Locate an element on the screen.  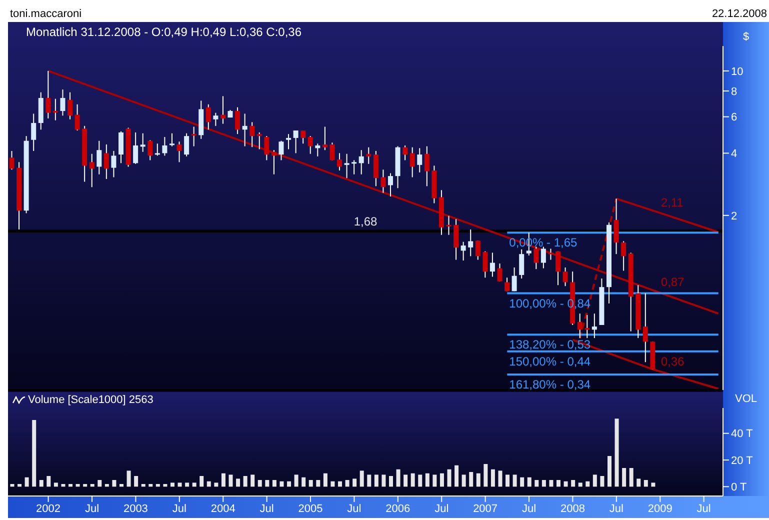
x-tick-label: 2005 is located at coordinates (310, 508).